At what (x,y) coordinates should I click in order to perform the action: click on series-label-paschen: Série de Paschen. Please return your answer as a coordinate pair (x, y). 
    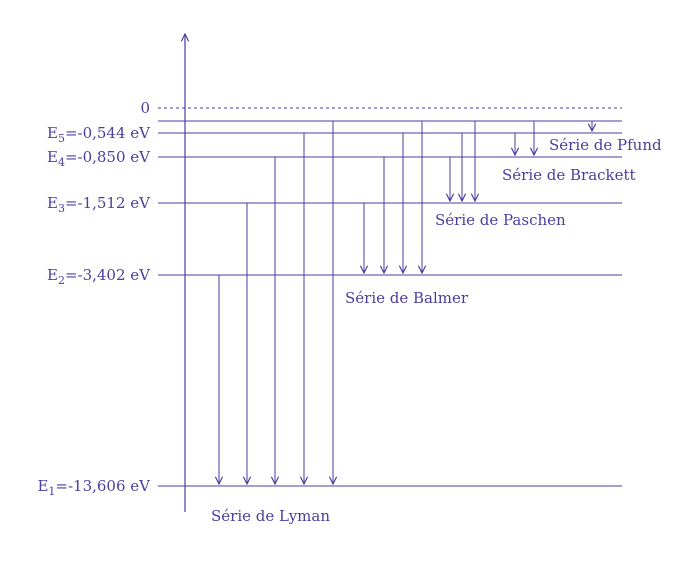
    Looking at the image, I should click on (500, 220).